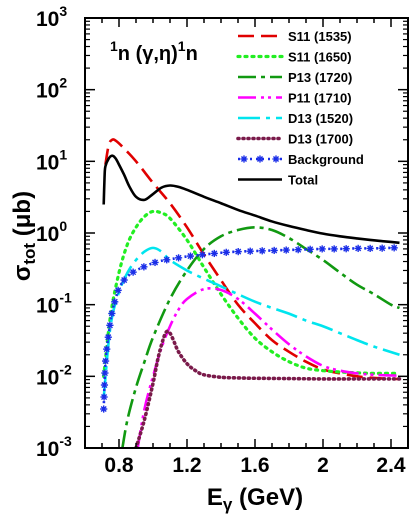  Describe the element at coordinates (51, 232) in the screenshot. I see `y-tick-label: 10⁰` at that location.